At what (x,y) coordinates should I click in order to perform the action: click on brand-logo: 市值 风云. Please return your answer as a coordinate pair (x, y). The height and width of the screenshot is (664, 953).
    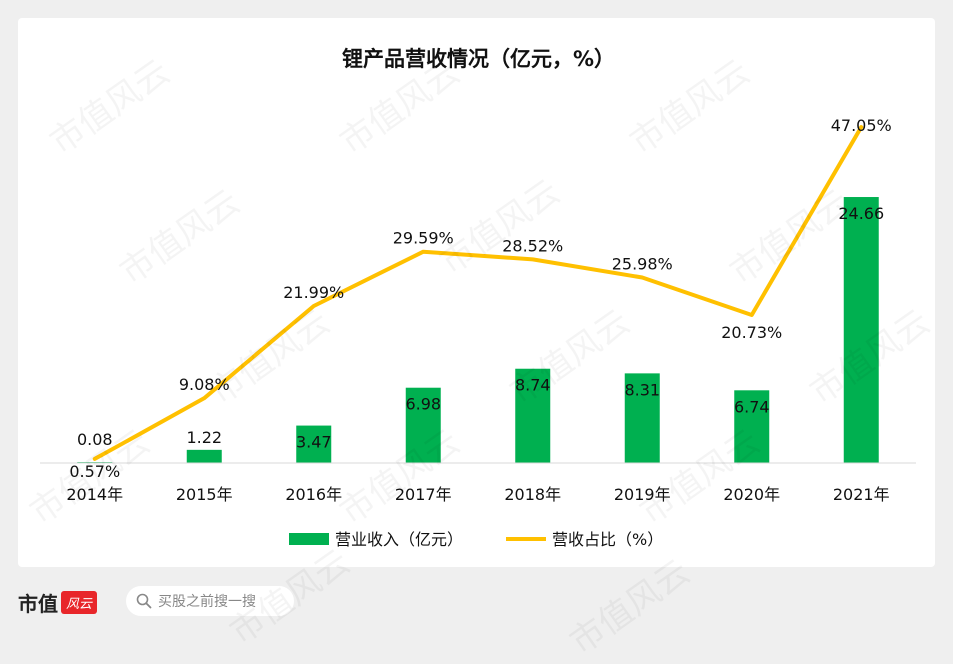
    Looking at the image, I should click on (58, 602).